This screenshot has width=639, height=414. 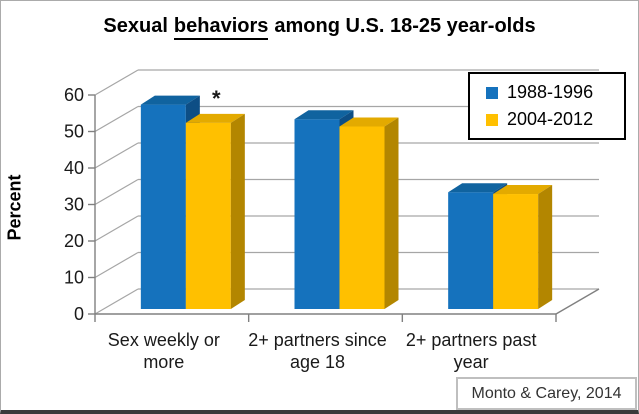 I want to click on legend-item: 2004-2012, so click(x=547, y=119).